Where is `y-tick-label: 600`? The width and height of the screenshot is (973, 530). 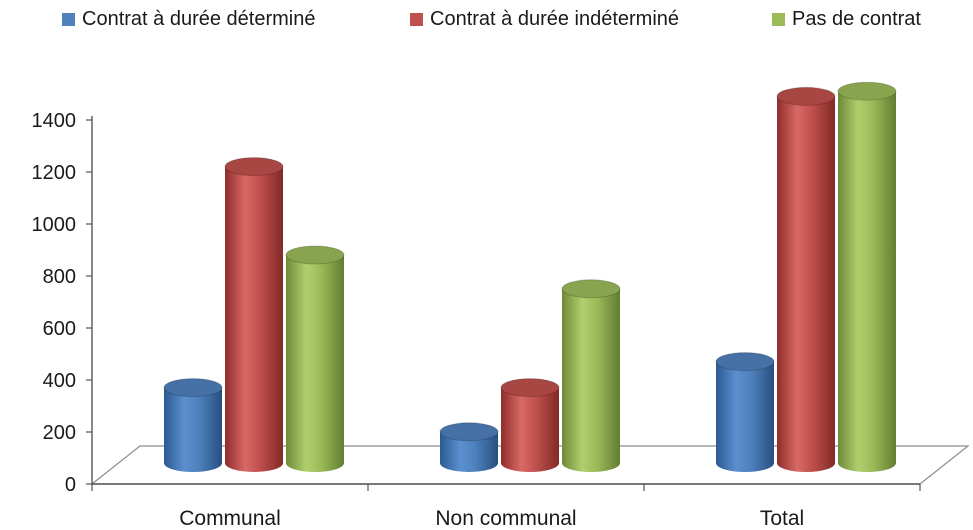 y-tick-label: 600 is located at coordinates (59, 329).